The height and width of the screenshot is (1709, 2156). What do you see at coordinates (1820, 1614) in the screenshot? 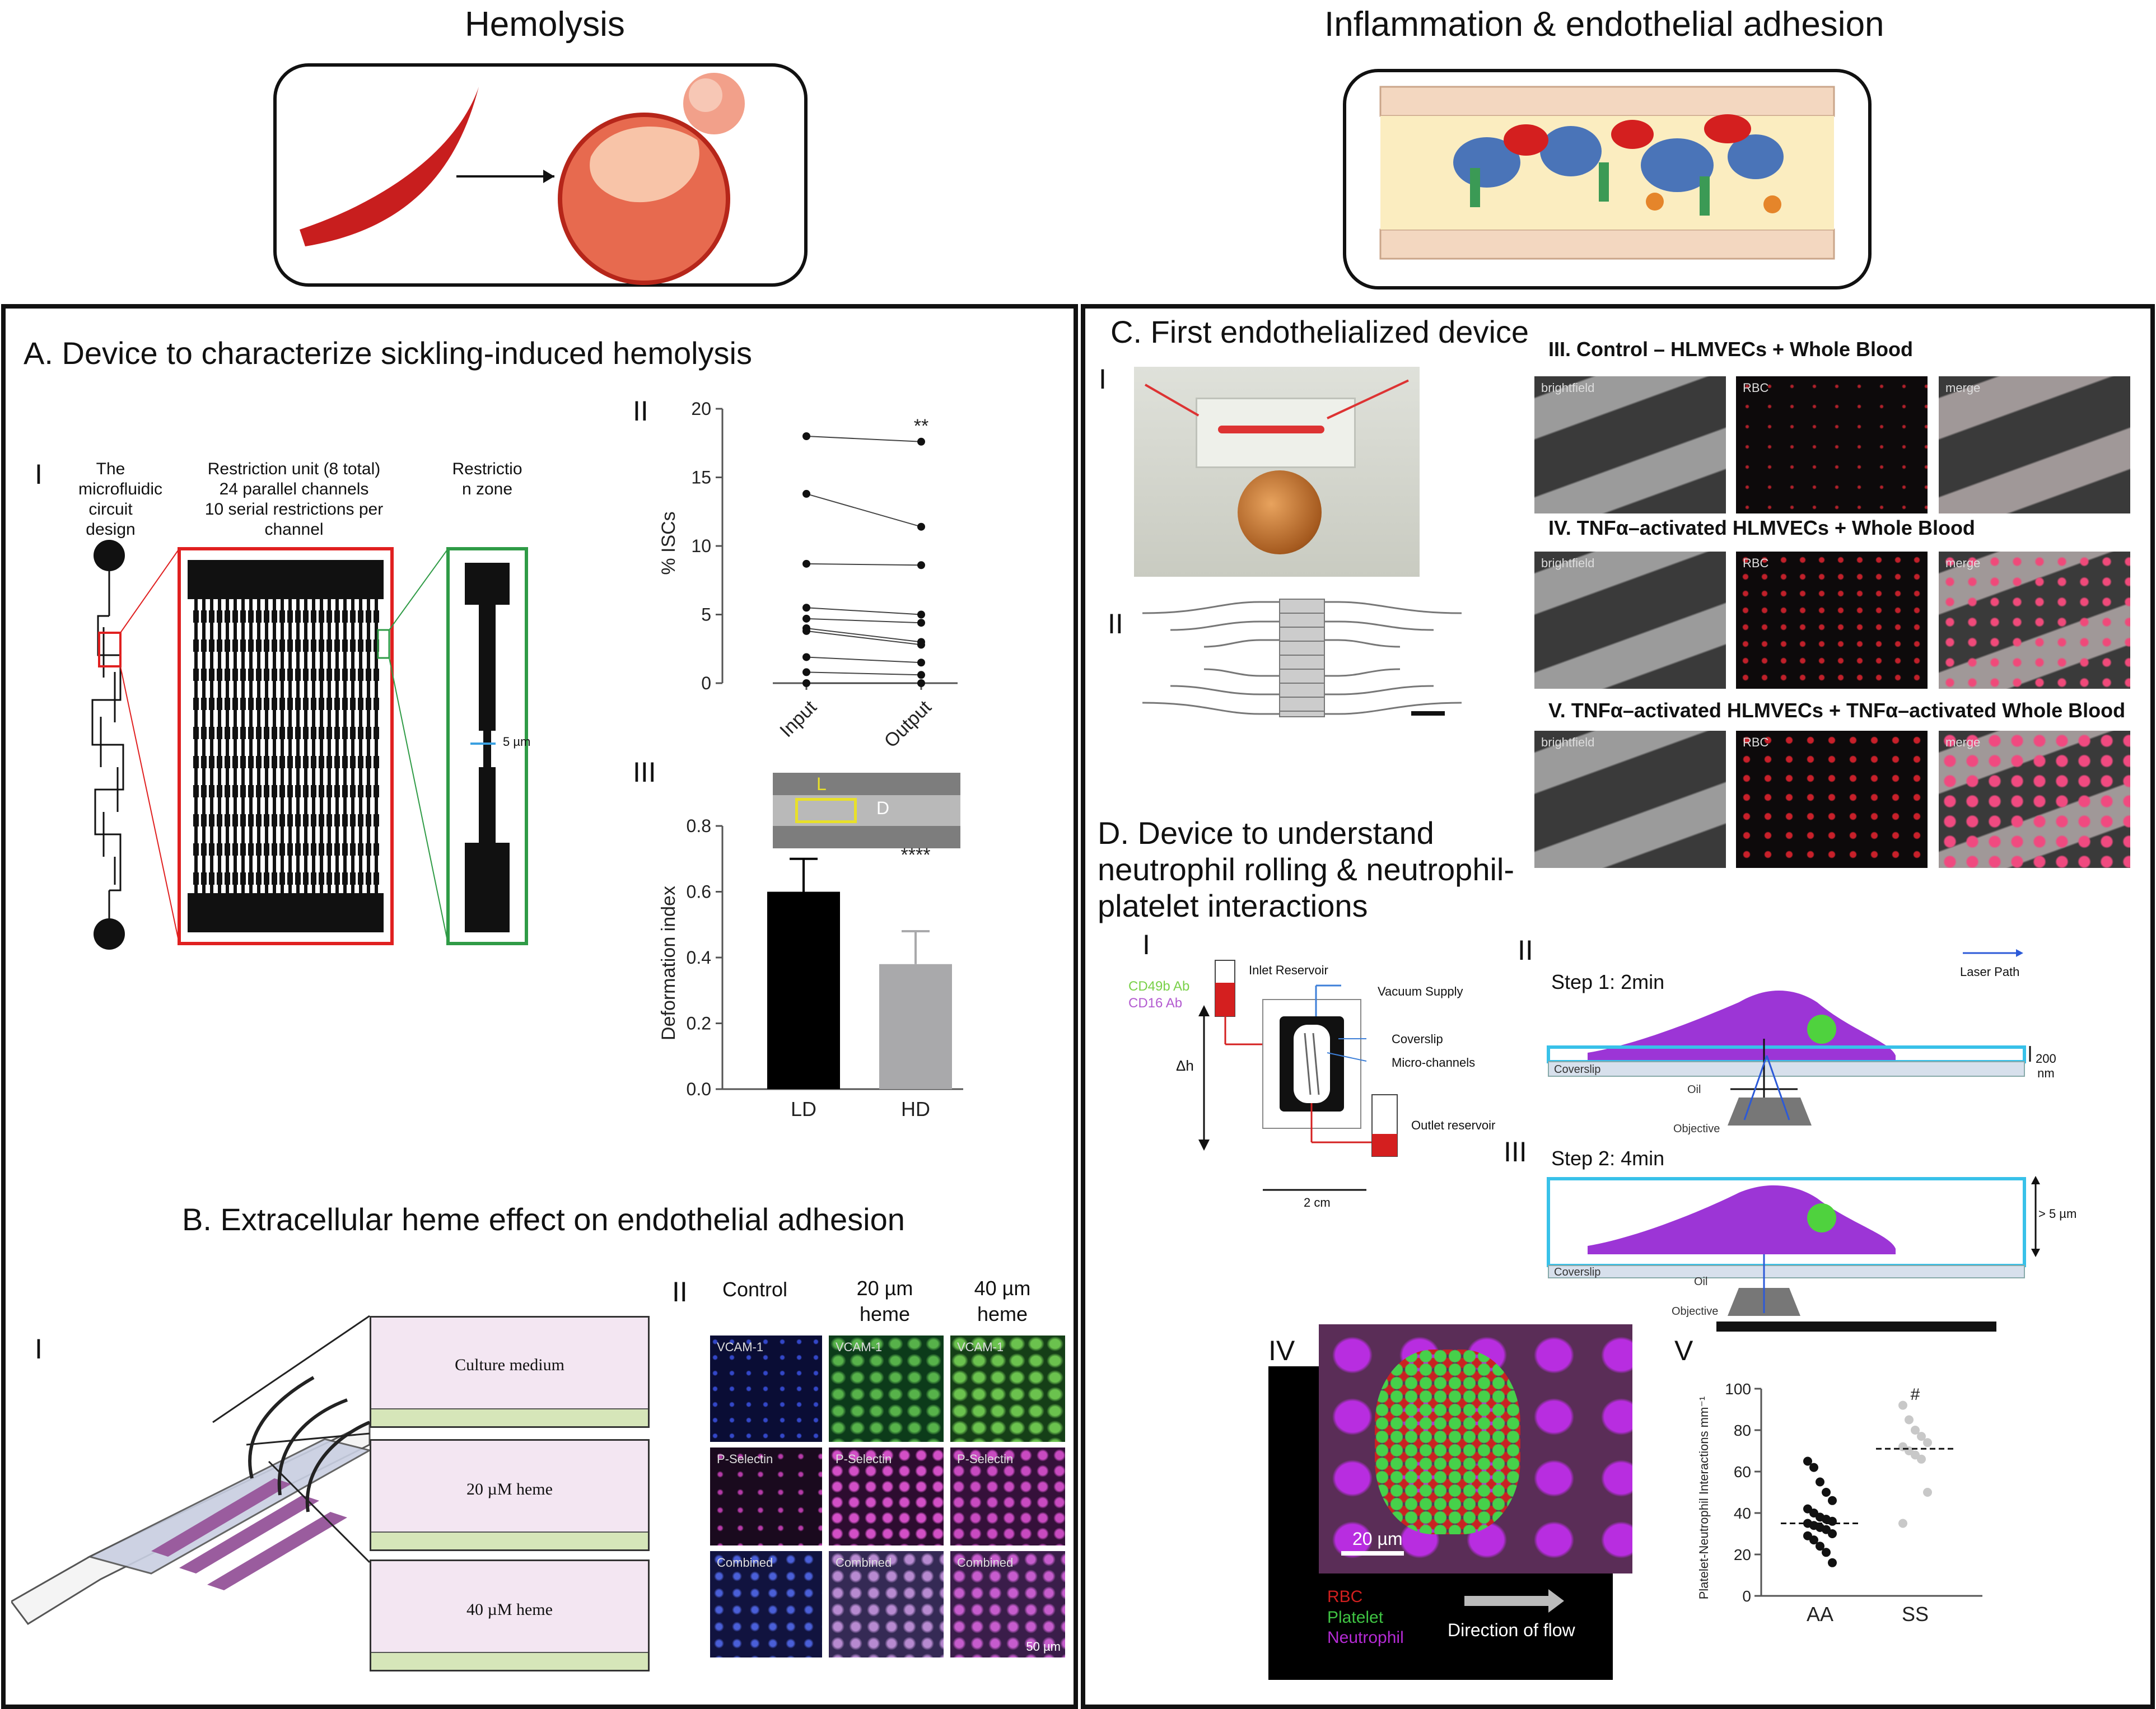
I see `x-tick-label: AA` at bounding box center [1820, 1614].